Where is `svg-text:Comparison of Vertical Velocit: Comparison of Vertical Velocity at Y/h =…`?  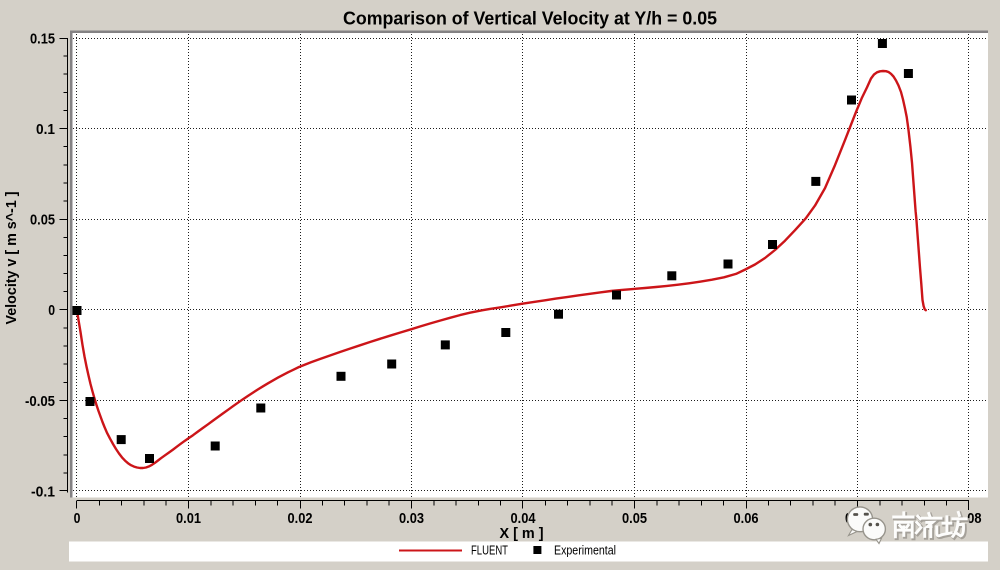 svg-text:Comparison of Vertical Velocit: Comparison of Vertical Velocity at Y/h =… is located at coordinates (530, 18).